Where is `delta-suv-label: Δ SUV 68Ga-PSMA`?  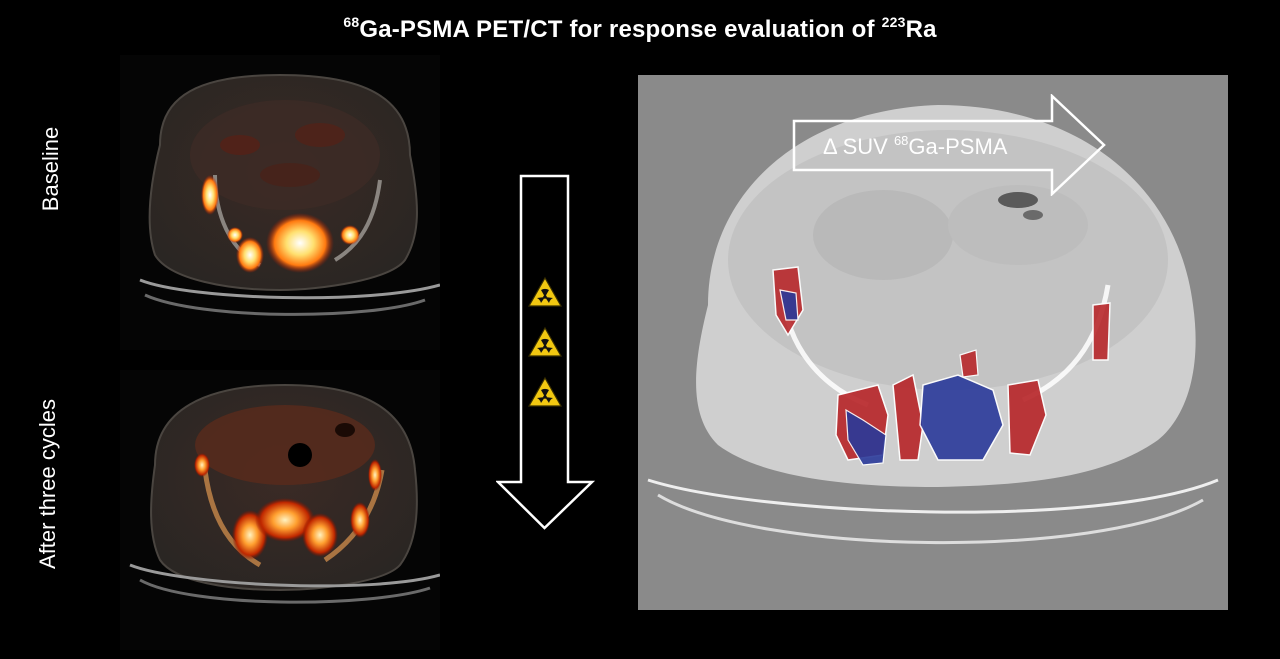
delta-suv-label: Δ SUV 68Ga-PSMA is located at coordinates (915, 146).